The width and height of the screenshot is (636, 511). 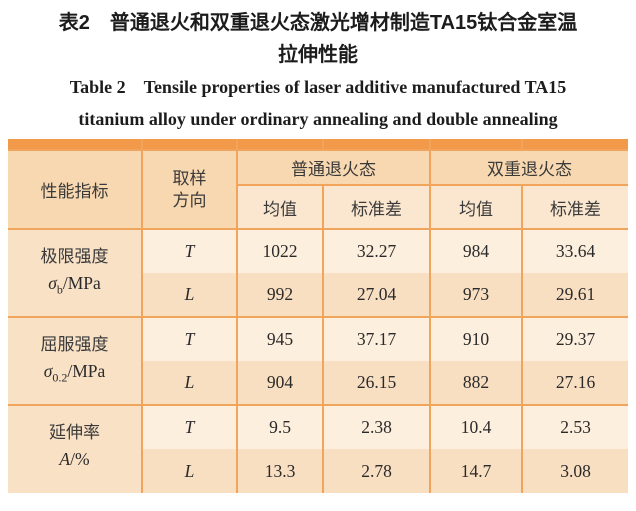 I want to click on cell-double-std: 2.53, so click(x=574, y=426).